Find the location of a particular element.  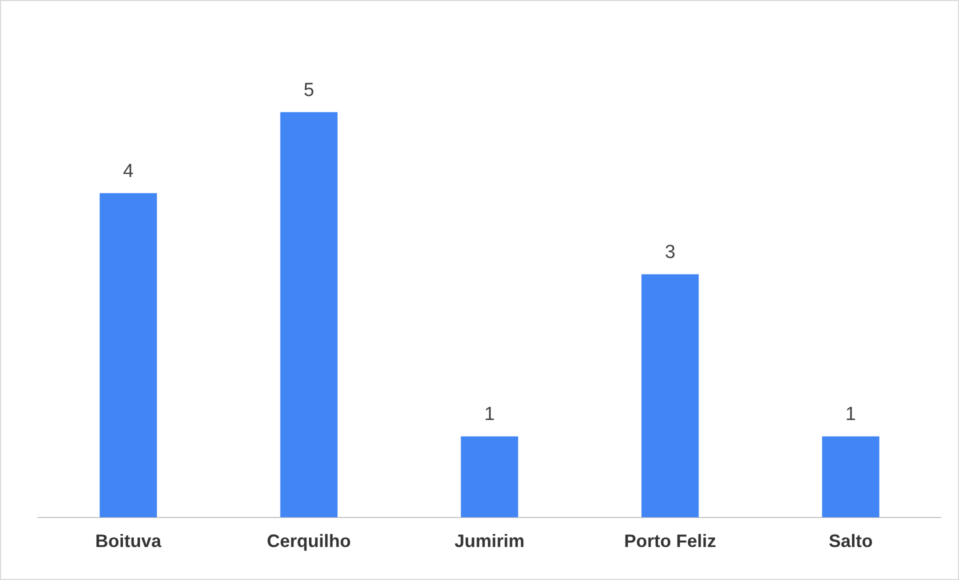

x-tick-label: Jumirim is located at coordinates (489, 541).